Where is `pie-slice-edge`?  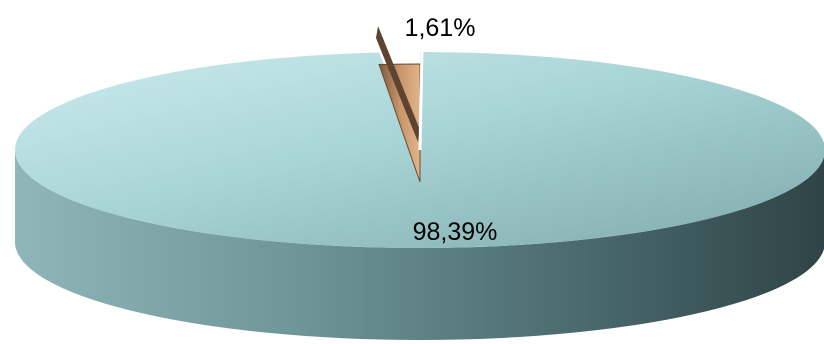 pie-slice-edge is located at coordinates (398, 84).